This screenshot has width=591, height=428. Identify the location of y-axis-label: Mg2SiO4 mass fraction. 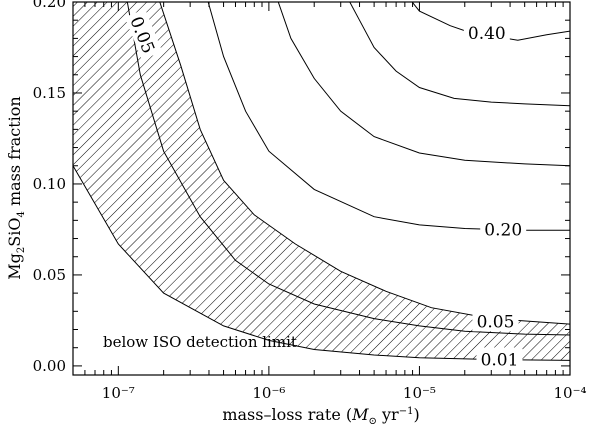
(16, 187).